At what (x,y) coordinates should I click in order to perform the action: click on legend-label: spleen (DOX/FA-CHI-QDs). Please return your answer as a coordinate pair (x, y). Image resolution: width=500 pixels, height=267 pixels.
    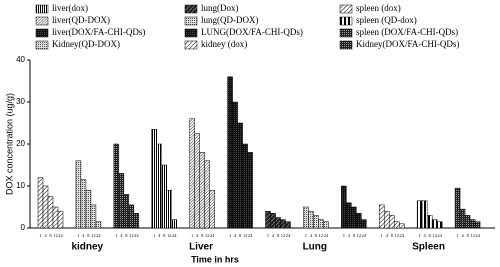
    Looking at the image, I should click on (407, 32).